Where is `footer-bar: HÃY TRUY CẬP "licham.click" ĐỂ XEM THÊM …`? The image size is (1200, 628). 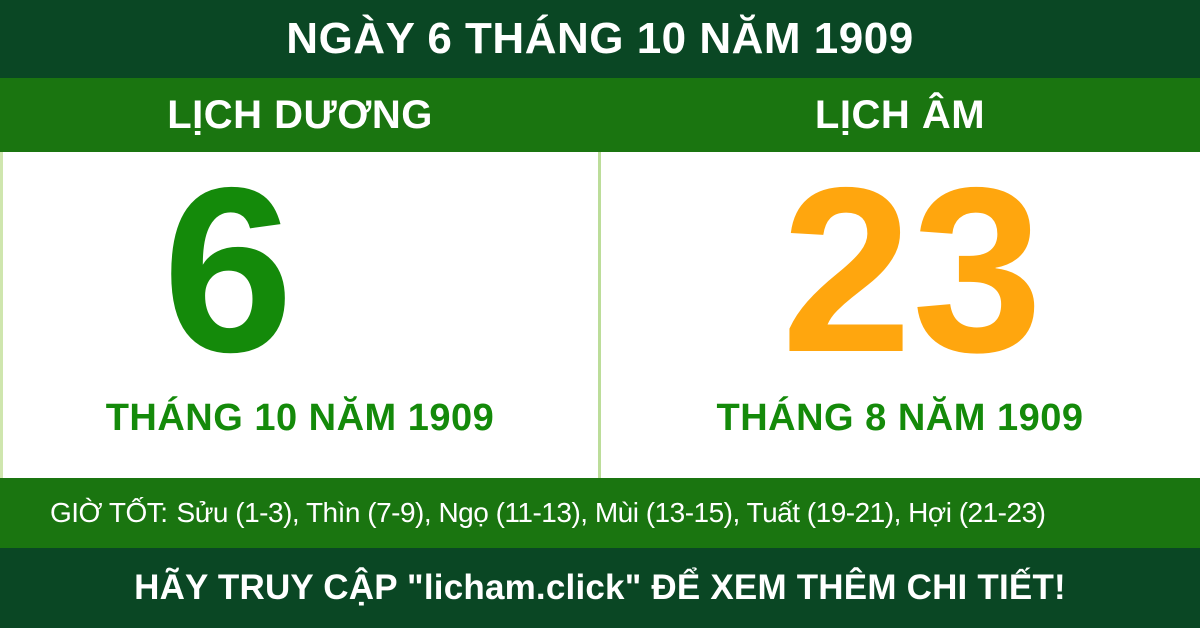 footer-bar: HÃY TRUY CẬP "licham.click" ĐỂ XEM THÊM … is located at coordinates (600, 588).